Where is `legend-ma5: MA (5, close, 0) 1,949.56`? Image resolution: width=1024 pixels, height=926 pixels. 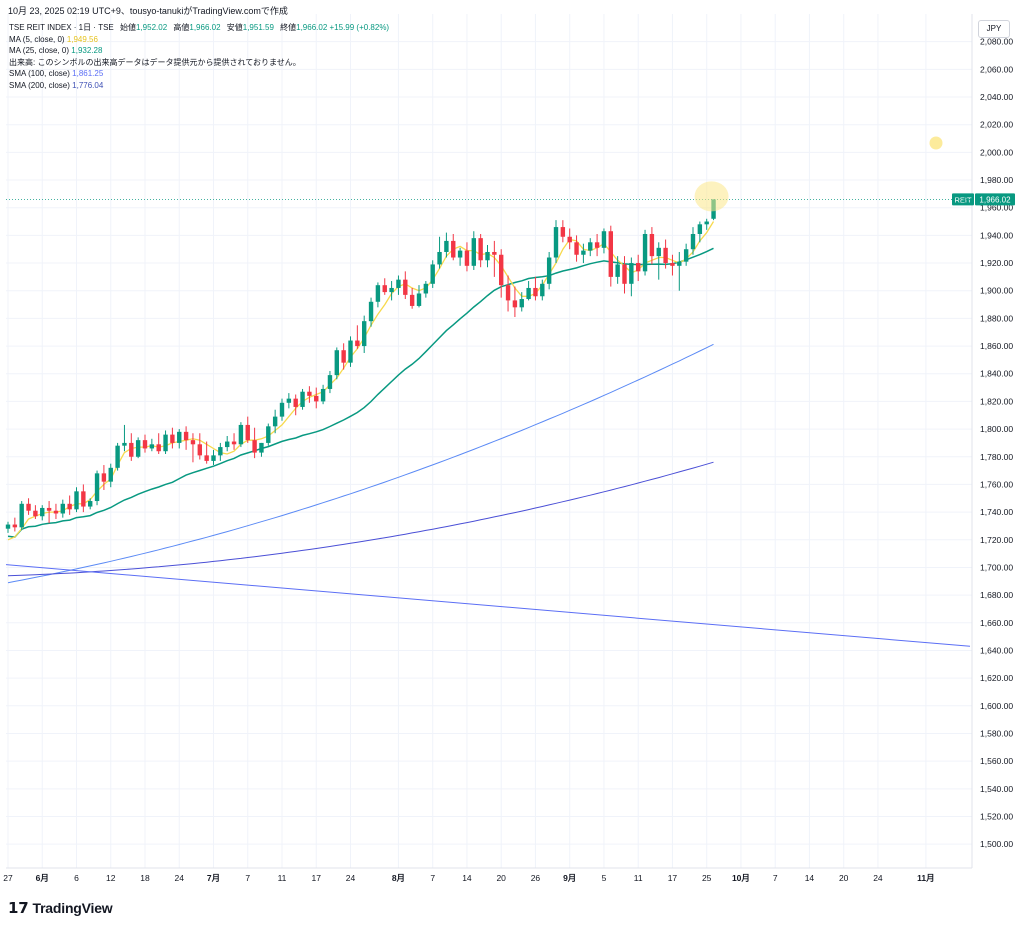 legend-ma5: MA (5, close, 0) 1,949.56 is located at coordinates (199, 40).